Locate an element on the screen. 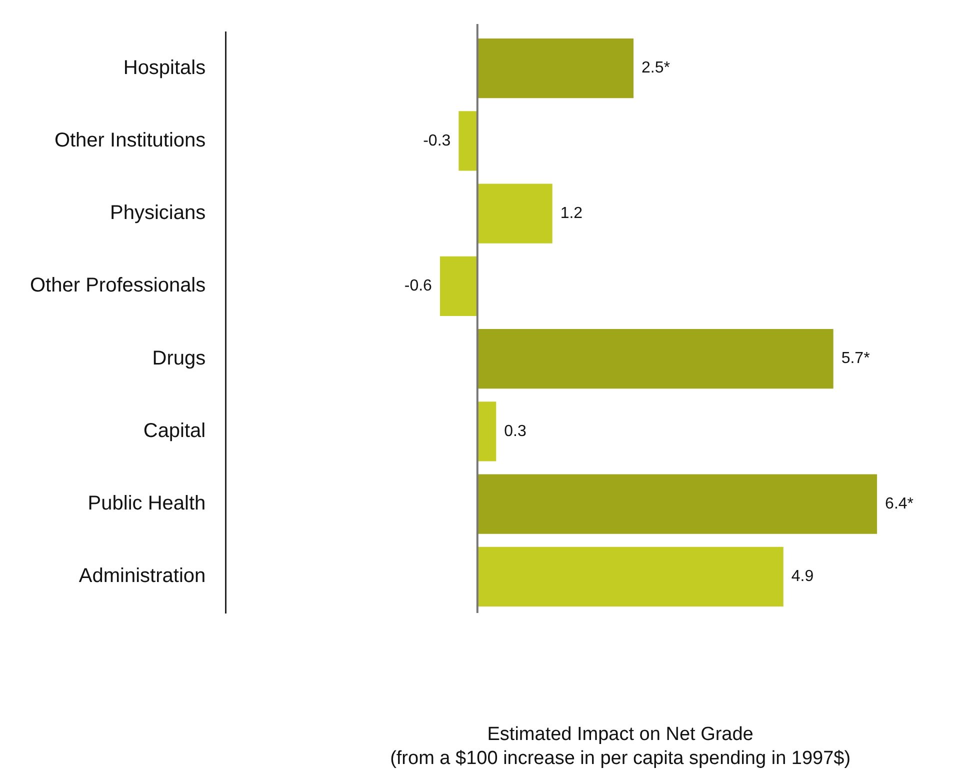 Image resolution: width=970 pixels, height=773 pixels. data-label: 6.4* is located at coordinates (899, 503).